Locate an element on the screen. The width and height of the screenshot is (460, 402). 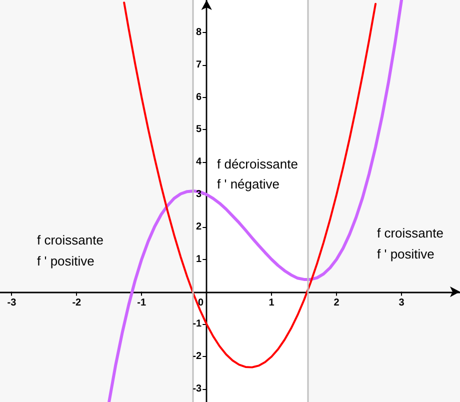
annotation: f décroissante is located at coordinates (257, 164).